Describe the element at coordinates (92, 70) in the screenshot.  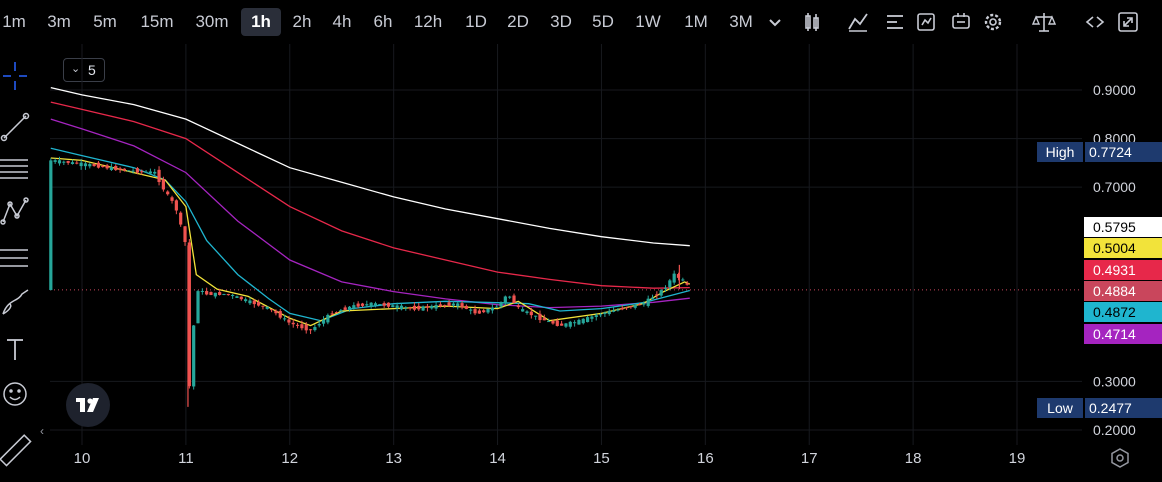
I see `period-value: 5` at that location.